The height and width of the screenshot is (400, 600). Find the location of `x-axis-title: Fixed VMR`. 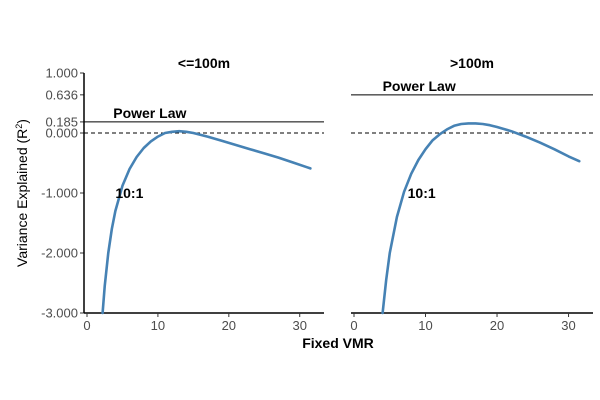

x-axis-title: Fixed VMR is located at coordinates (338, 343).